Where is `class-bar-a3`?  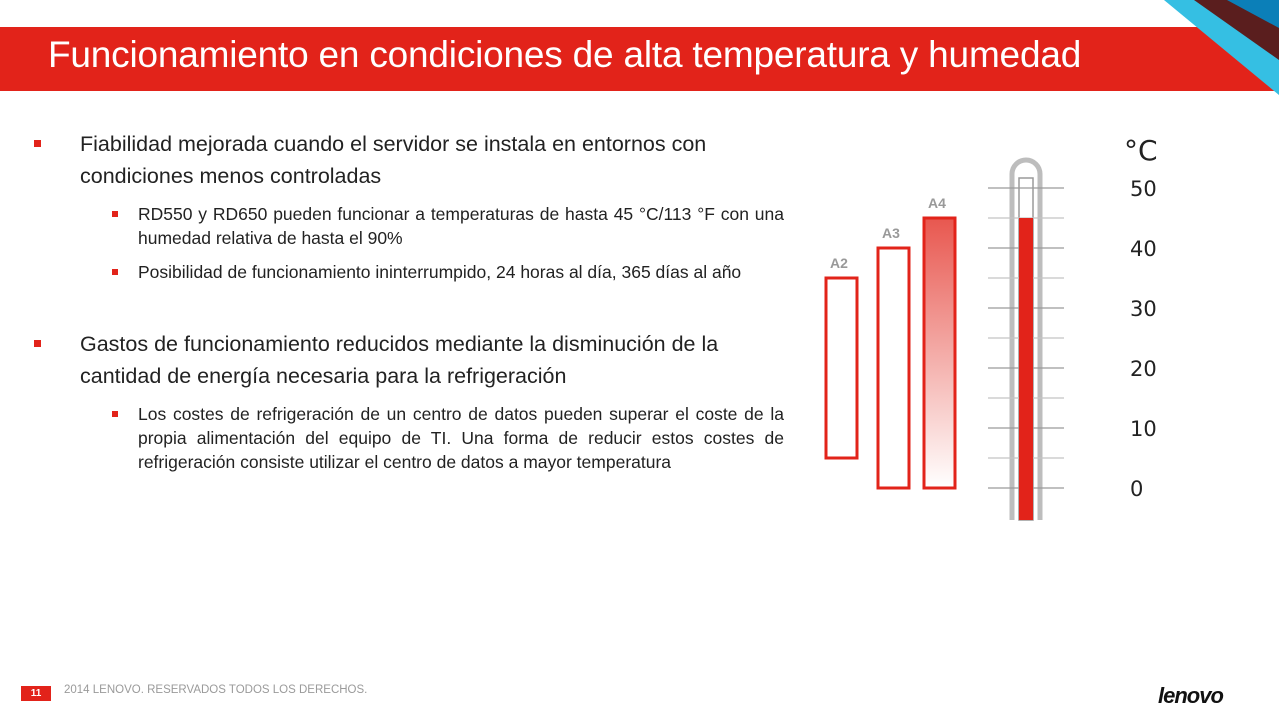
class-bar-a3 is located at coordinates (893, 368).